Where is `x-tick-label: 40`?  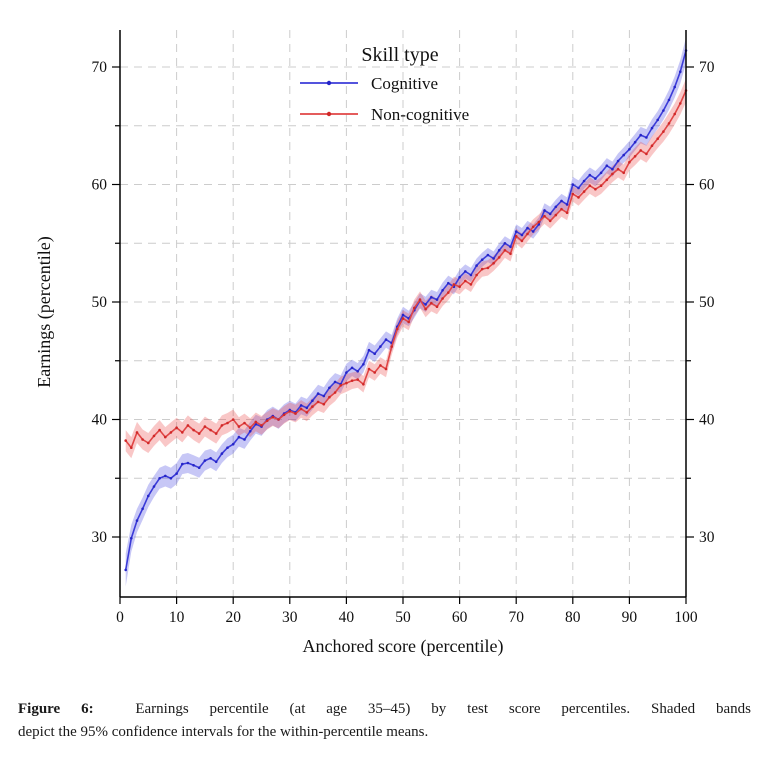
x-tick-label: 40 is located at coordinates (347, 617).